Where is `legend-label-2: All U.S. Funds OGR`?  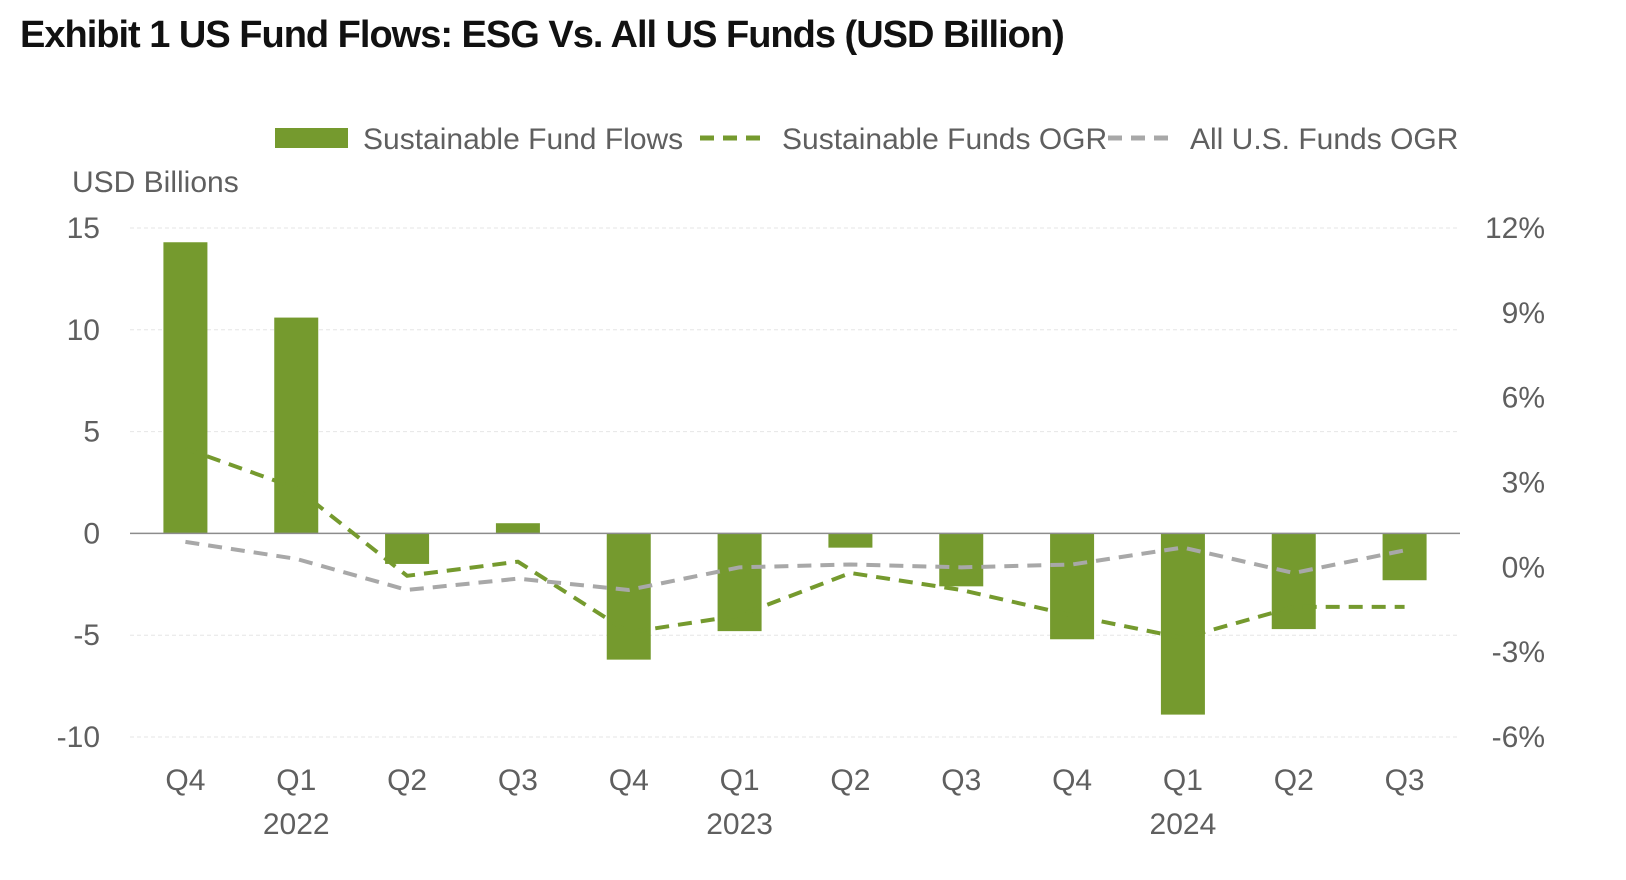
legend-label-2: All U.S. Funds OGR is located at coordinates (1324, 139).